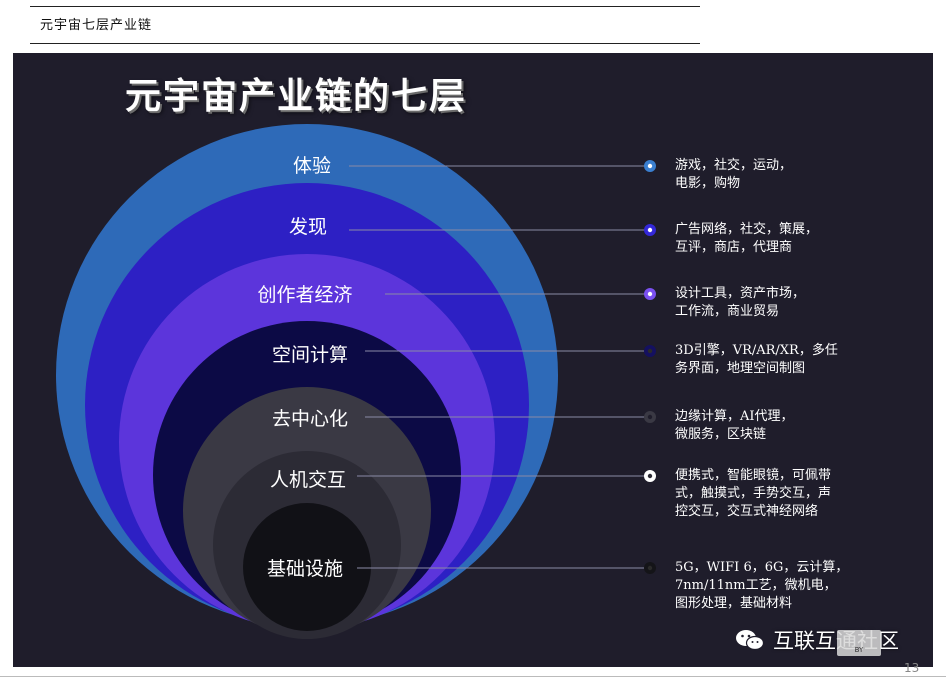 The height and width of the screenshot is (679, 946). What do you see at coordinates (310, 355) in the screenshot?
I see `layer-label-4: 空间计算` at bounding box center [310, 355].